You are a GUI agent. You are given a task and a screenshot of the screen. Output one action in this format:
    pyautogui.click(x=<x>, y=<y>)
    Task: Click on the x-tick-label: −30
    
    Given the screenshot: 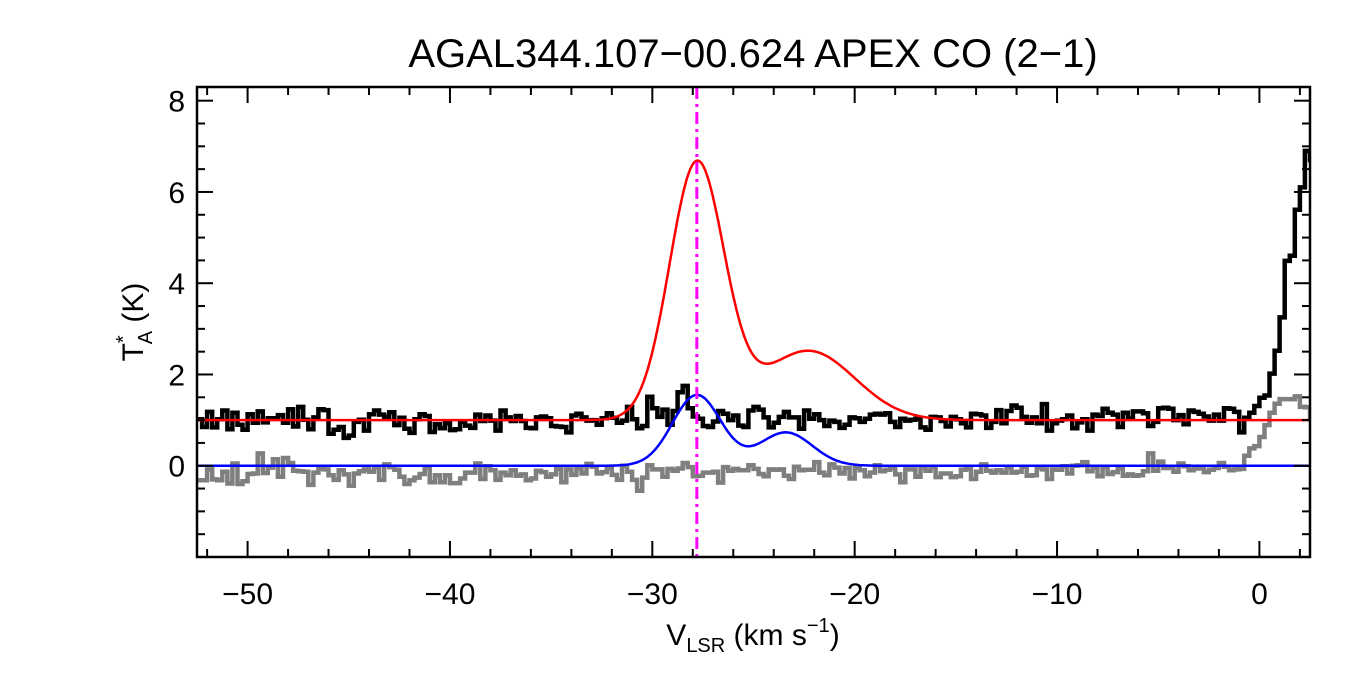 What is the action you would take?
    pyautogui.click(x=652, y=594)
    